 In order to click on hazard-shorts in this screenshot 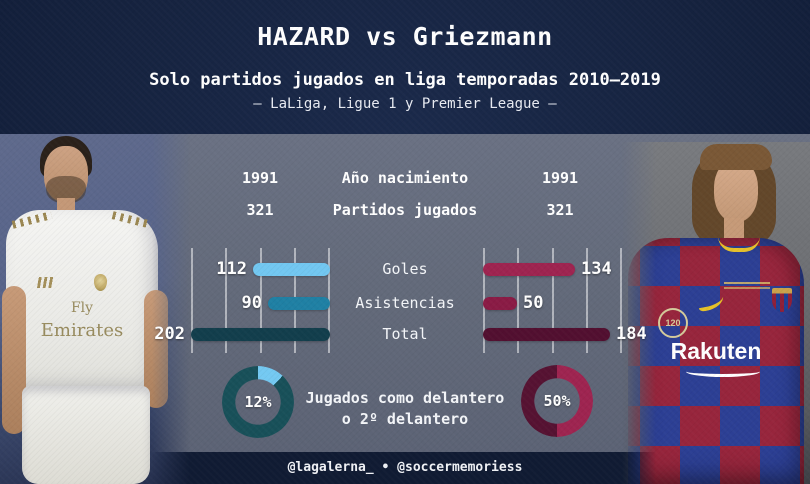, I will do `click(86, 435)`.